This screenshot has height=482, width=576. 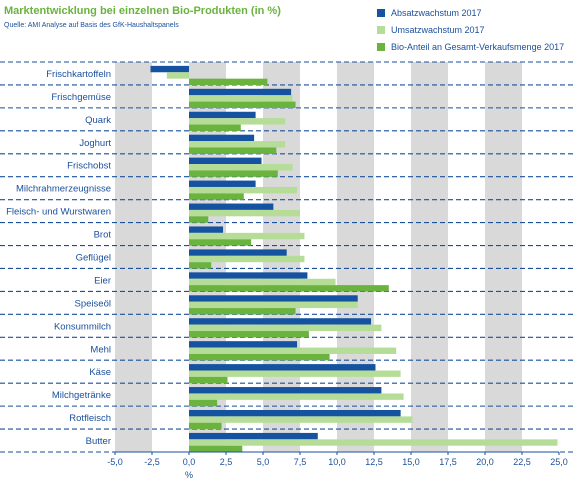 What do you see at coordinates (438, 29) in the screenshot?
I see `legend-label-umsatz: Umsatzwachstum 2017` at bounding box center [438, 29].